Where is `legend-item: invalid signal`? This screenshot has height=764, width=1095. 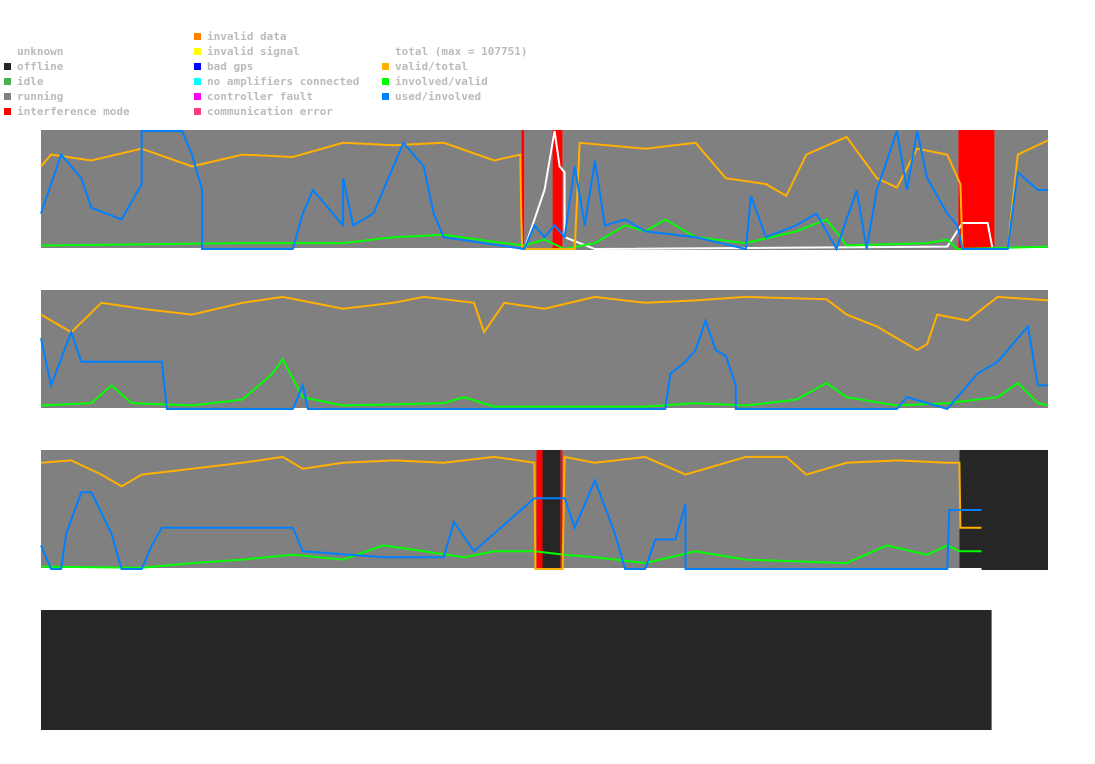 legend-item: invalid signal is located at coordinates (276, 51).